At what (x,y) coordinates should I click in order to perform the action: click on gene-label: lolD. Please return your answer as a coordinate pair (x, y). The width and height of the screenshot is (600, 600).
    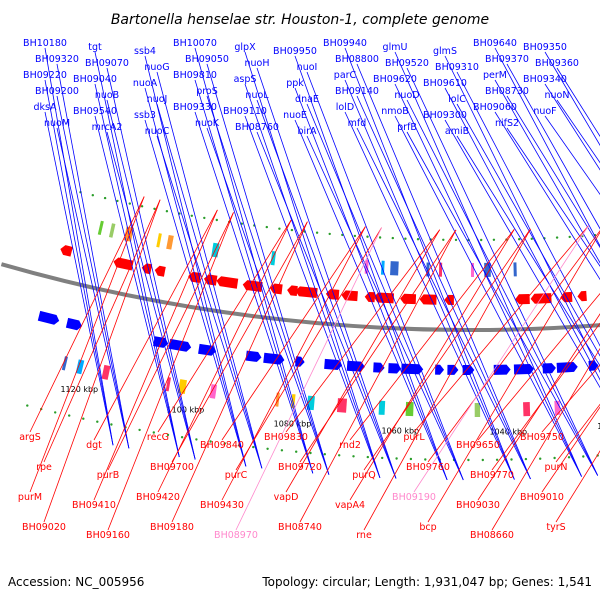
    Looking at the image, I should click on (345, 107).